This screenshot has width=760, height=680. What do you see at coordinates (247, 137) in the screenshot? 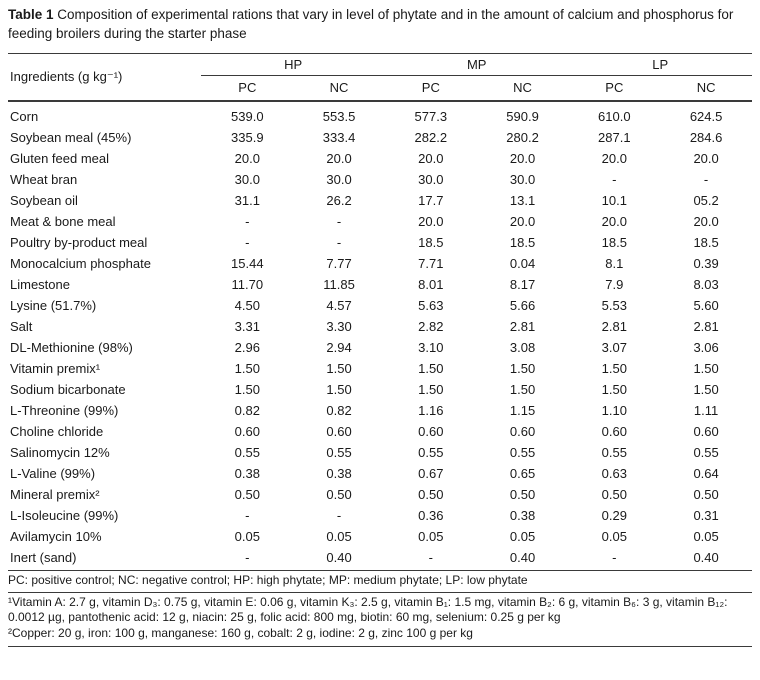
I see `value-cell: 335.9` at bounding box center [247, 137].